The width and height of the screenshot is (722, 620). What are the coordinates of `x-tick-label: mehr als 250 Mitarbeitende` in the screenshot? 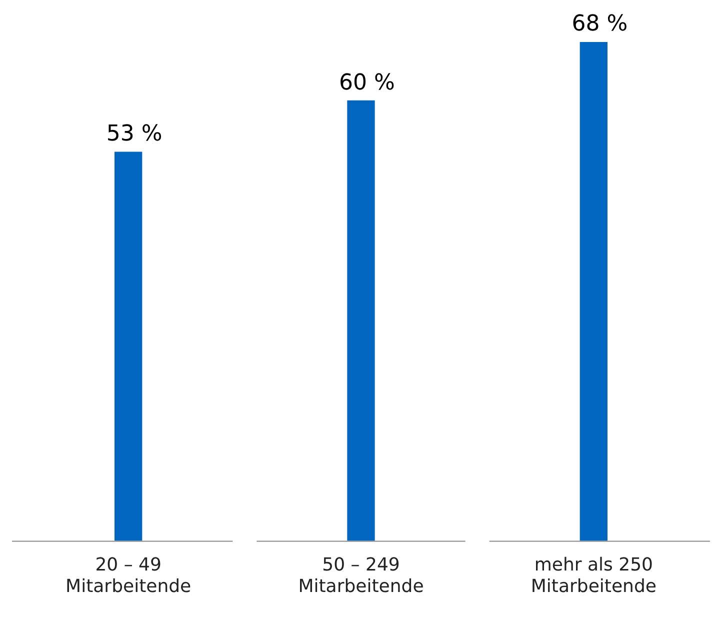 It's located at (593, 575).